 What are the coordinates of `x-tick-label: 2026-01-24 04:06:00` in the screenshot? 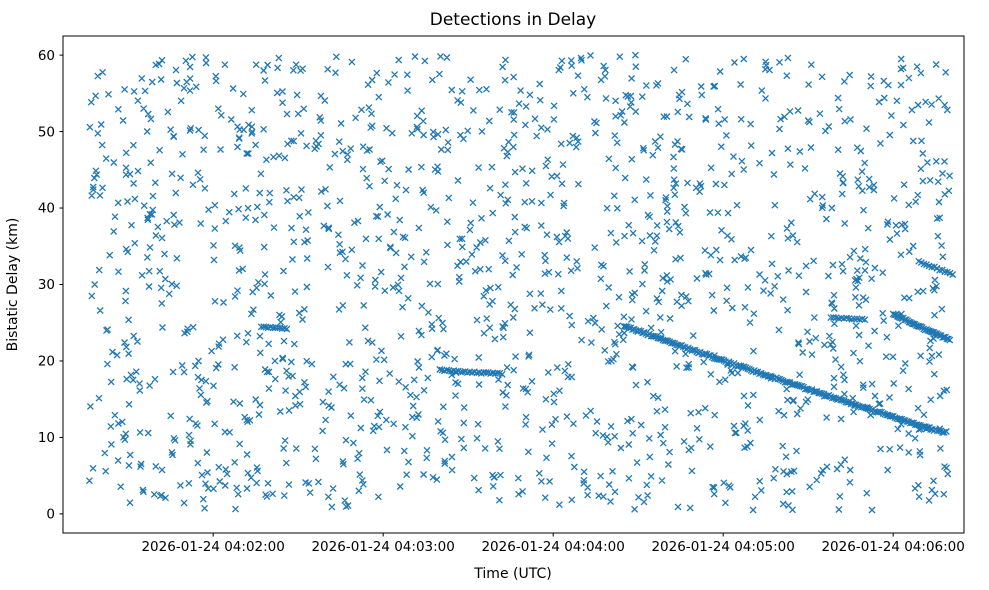 It's located at (892, 547).